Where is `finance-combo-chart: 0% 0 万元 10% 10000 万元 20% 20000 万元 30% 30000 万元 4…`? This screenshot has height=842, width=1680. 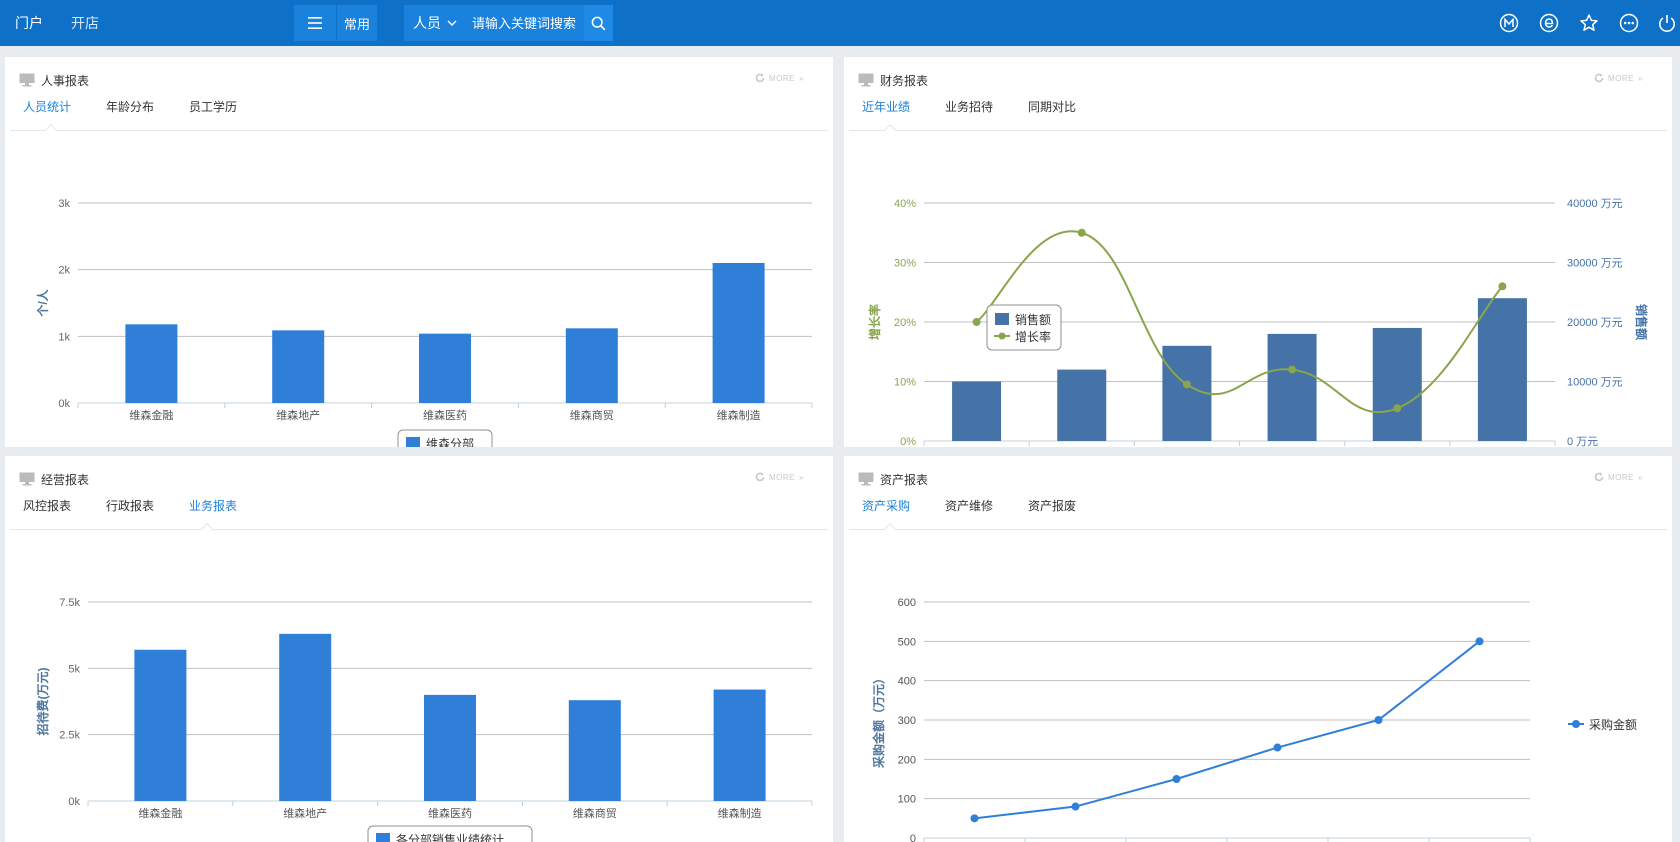 finance-combo-chart: 0% 0 万元 10% 10000 万元 20% 20000 万元 30% 30000 万元 4… is located at coordinates (1258, 322).